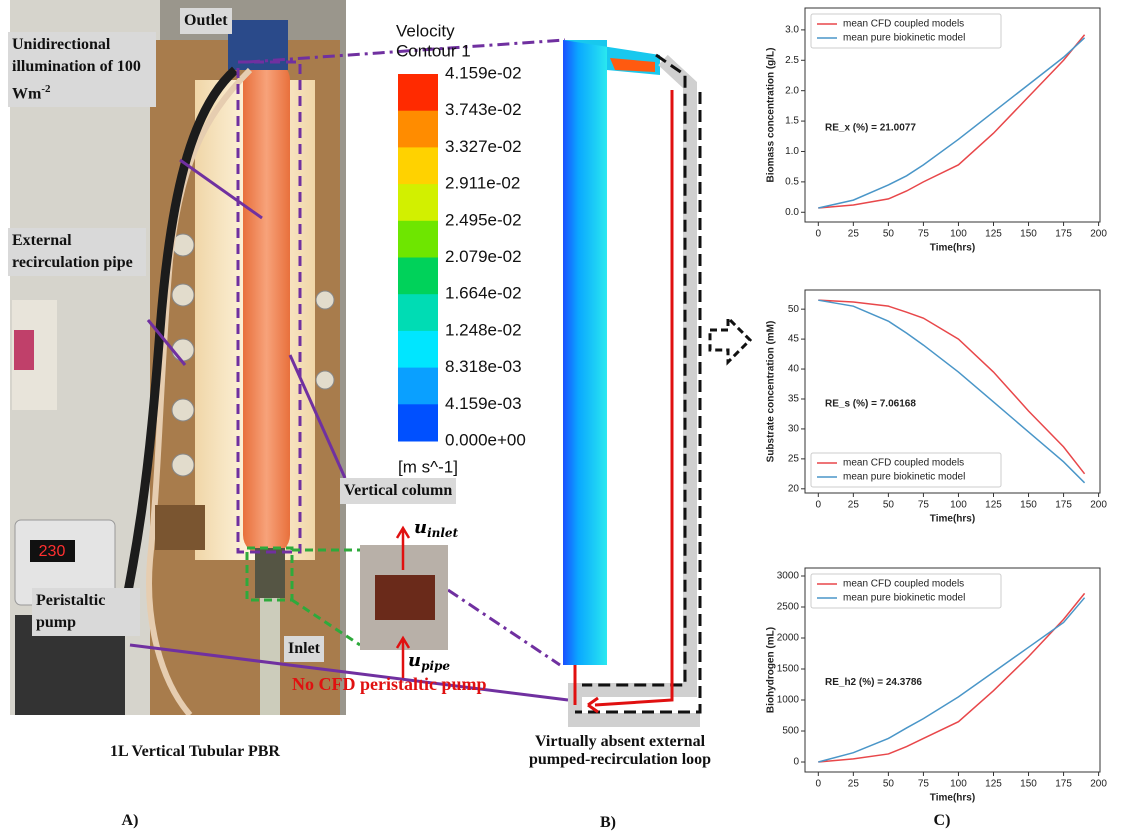 The height and width of the screenshot is (836, 1126). Describe the element at coordinates (794, 309) in the screenshot. I see `y-tick-label: 50` at that location.